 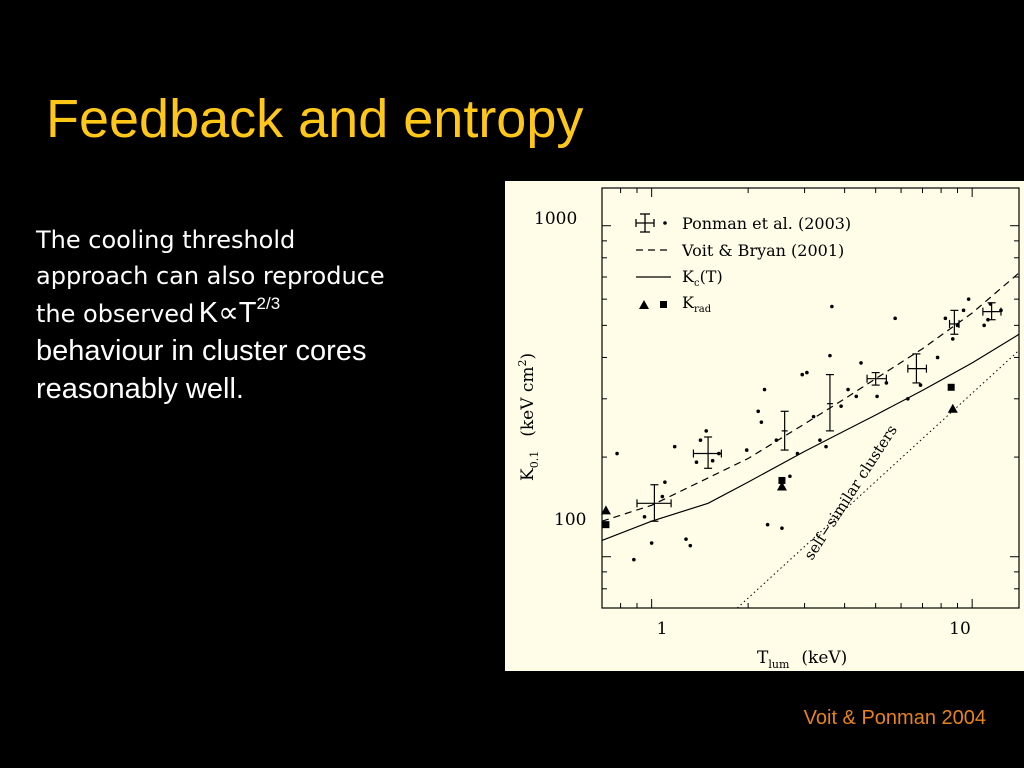 I want to click on legend-kc-label: Kc(T), so click(x=702, y=278).